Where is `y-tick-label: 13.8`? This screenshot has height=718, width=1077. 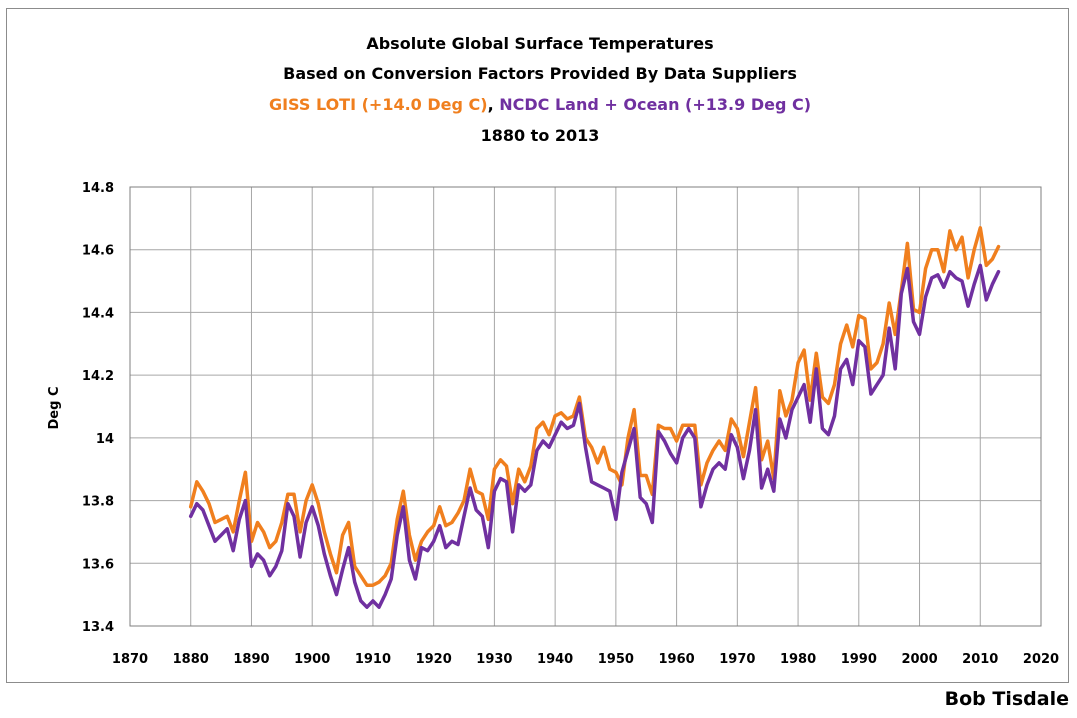
y-tick-label: 13.8 is located at coordinates (98, 502).